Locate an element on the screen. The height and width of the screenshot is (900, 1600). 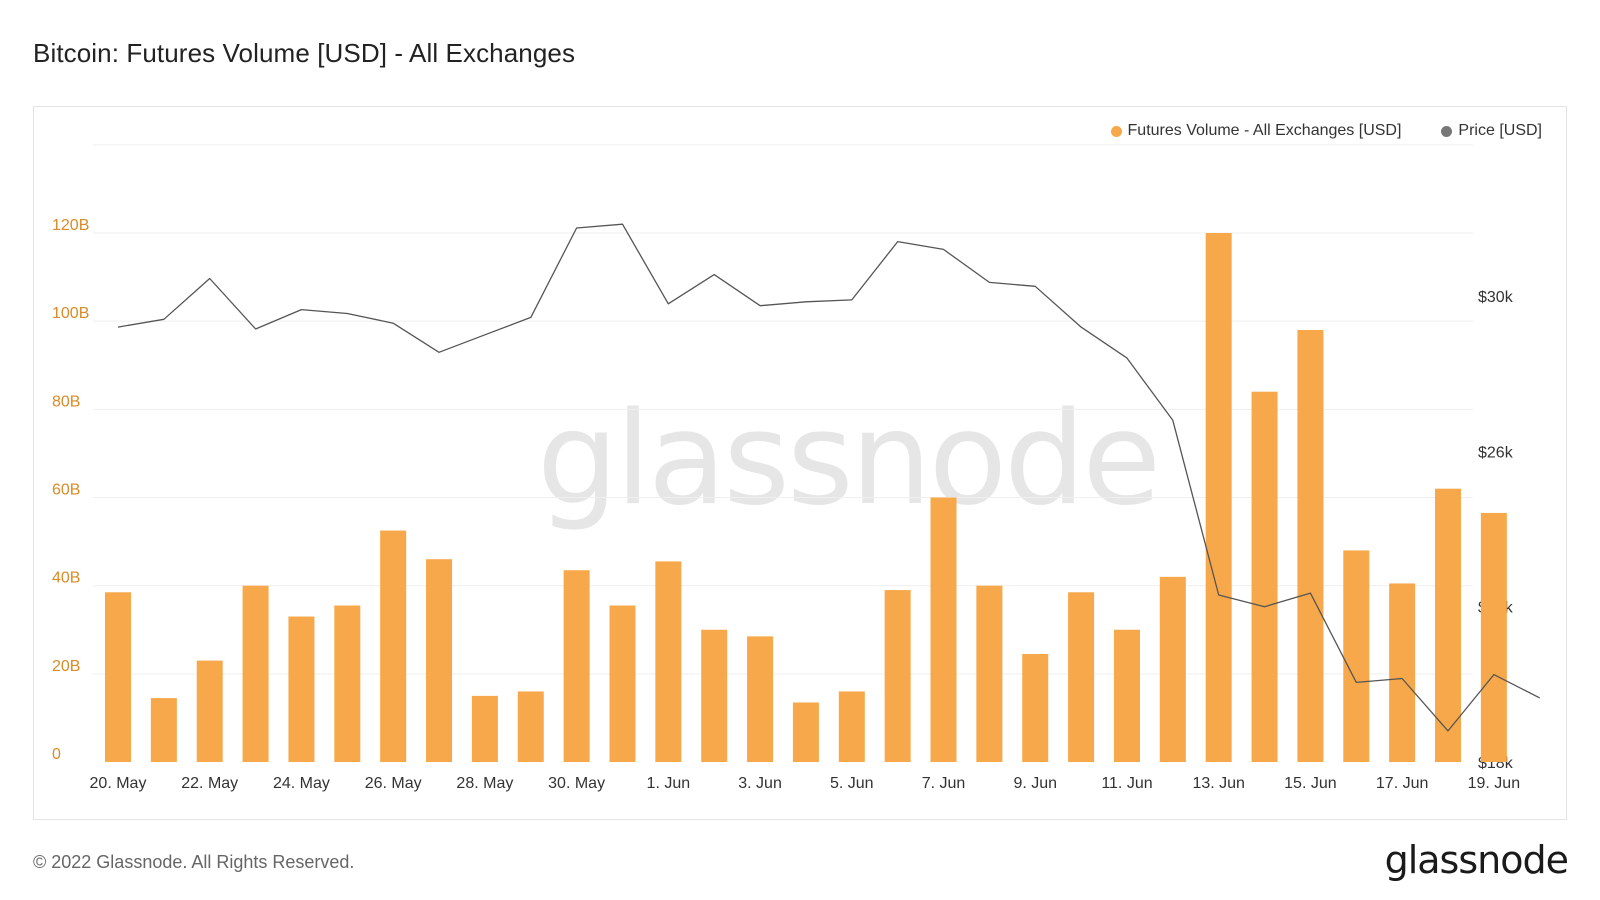
x-axis-tick: 1. Jun is located at coordinates (669, 783).